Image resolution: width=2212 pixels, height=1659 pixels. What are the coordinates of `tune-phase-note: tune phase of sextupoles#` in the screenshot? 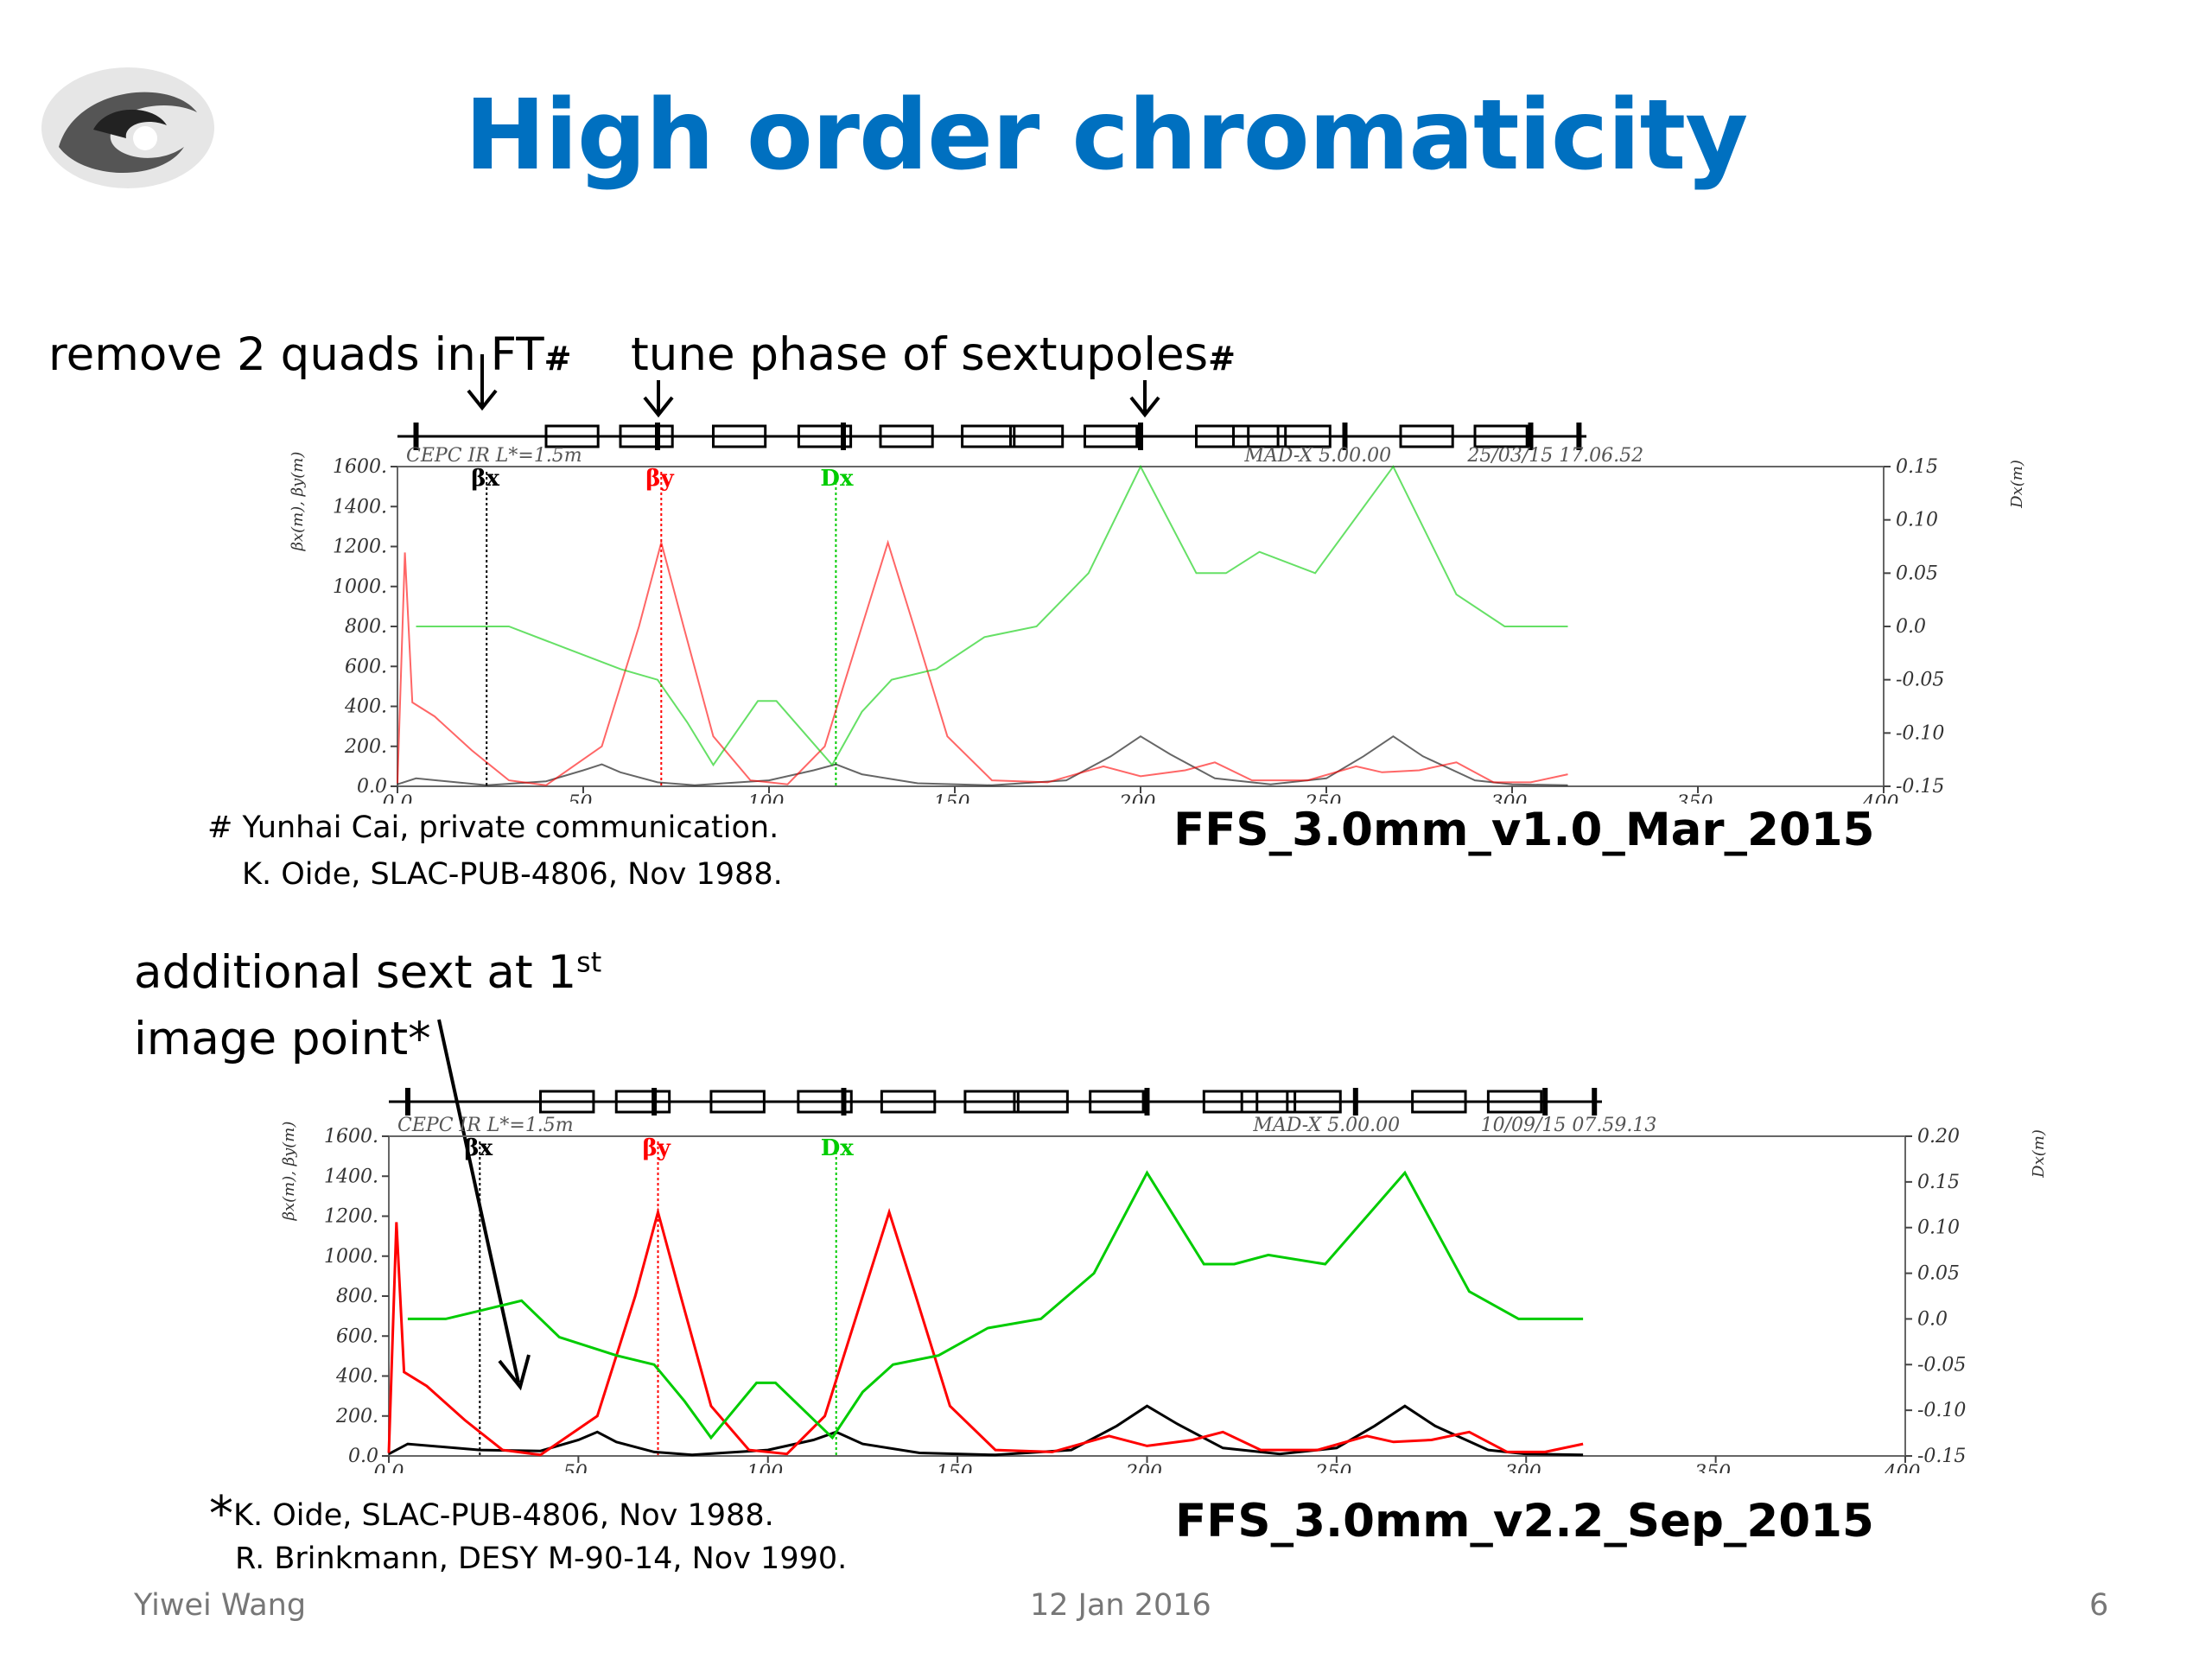 It's located at (933, 354).